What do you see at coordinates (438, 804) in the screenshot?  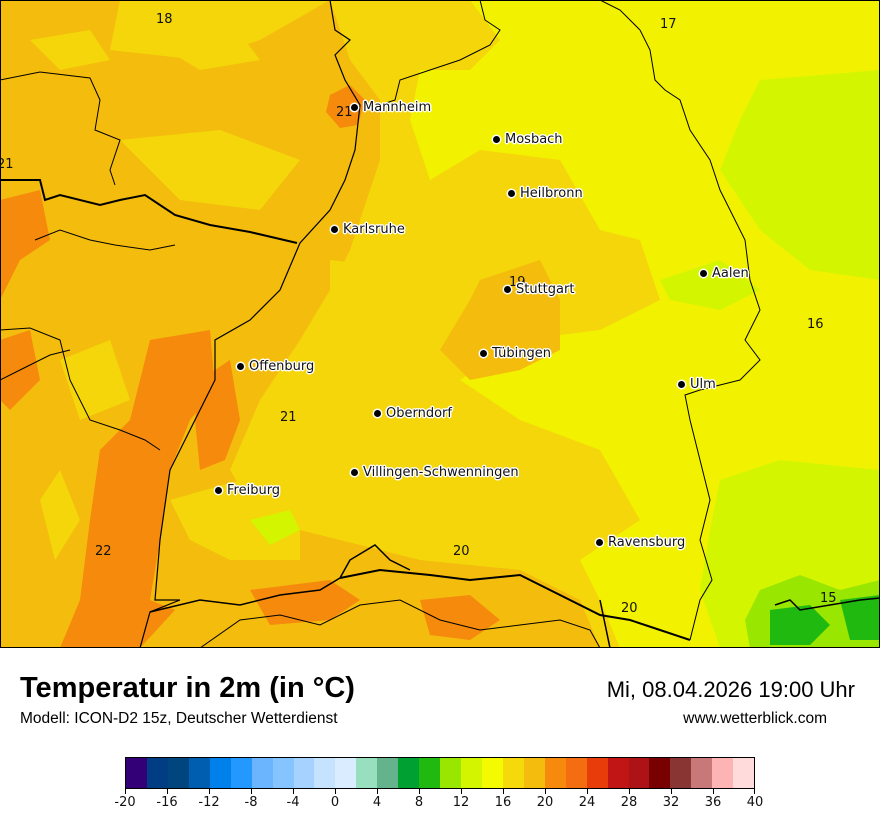 I see `colorbar-ticks: -20 -16 -12 -8 -4 0 4 8 12 16 20 24 28 32 36 40` at bounding box center [438, 804].